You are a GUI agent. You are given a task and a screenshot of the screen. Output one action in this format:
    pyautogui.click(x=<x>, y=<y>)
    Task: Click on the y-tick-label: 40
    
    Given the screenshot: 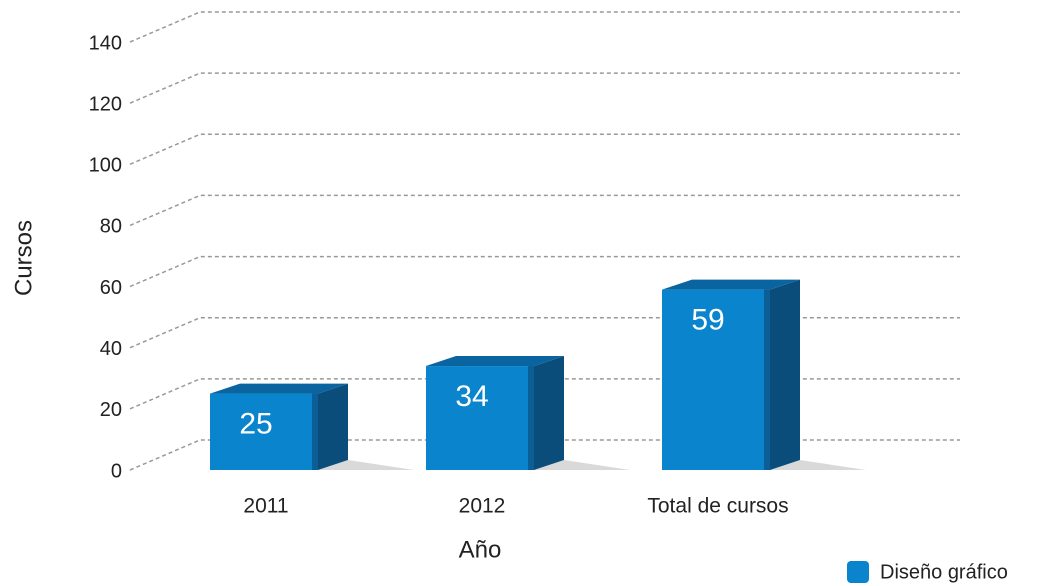 What is the action you would take?
    pyautogui.click(x=111, y=349)
    